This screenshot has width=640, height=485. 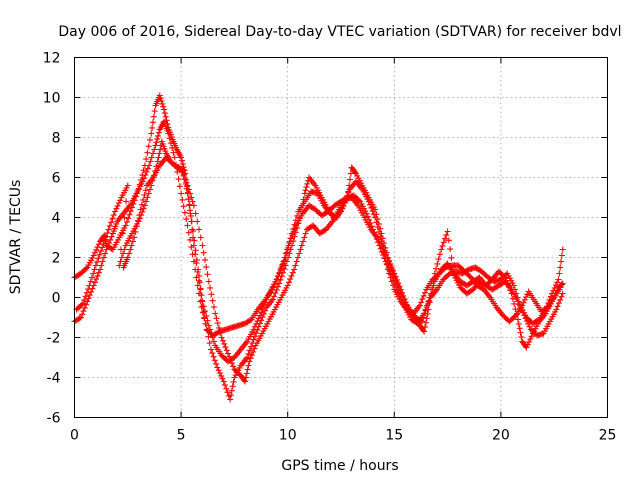 What do you see at coordinates (288, 436) in the screenshot?
I see `x-tick-label: 10` at bounding box center [288, 436].